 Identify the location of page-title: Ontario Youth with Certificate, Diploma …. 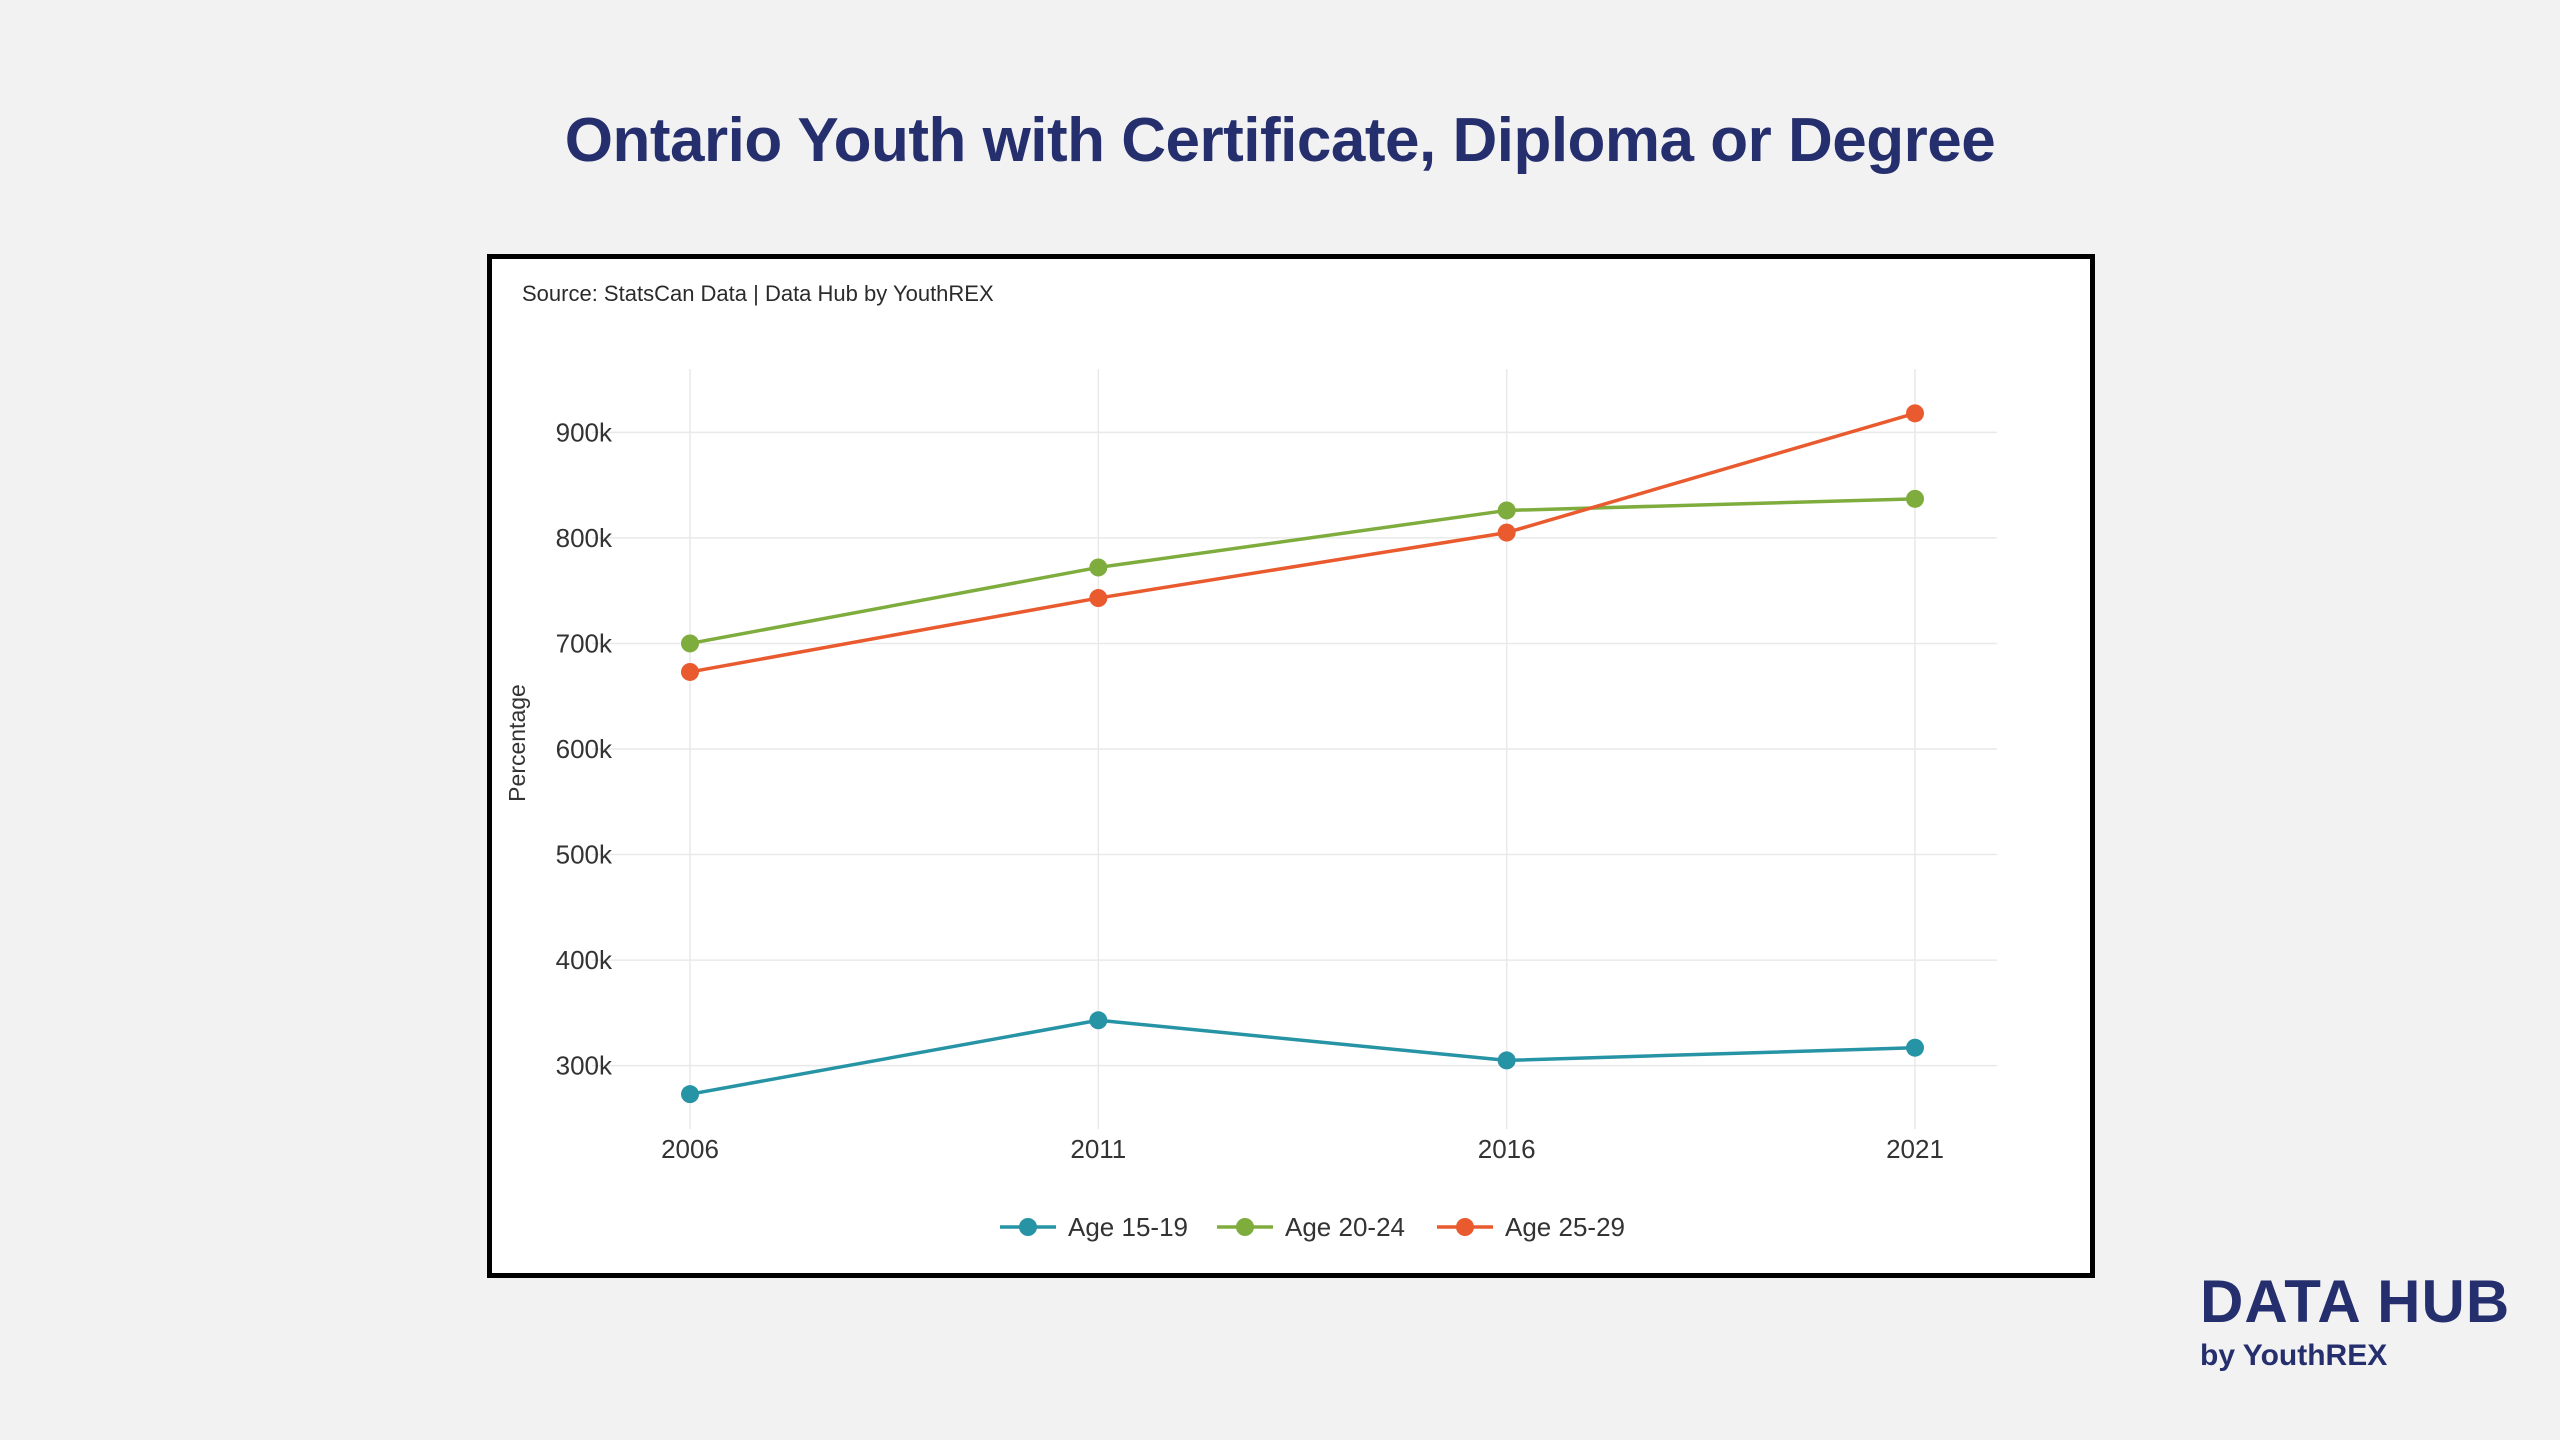
(1280, 140).